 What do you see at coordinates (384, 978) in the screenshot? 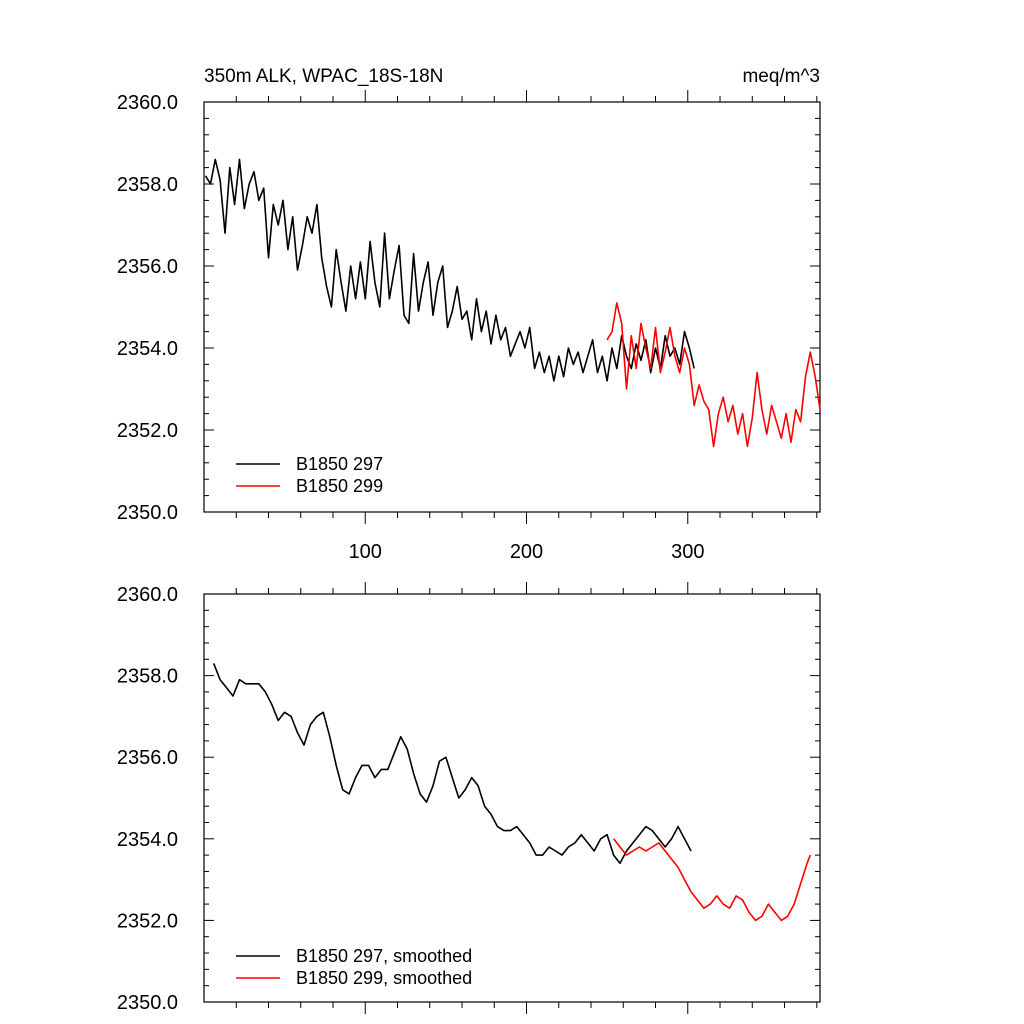
I see `legend-label: B1850 299, smoothed` at bounding box center [384, 978].